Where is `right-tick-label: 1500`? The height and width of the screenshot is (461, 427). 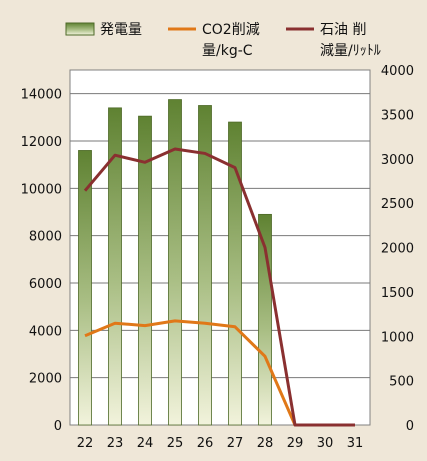 right-tick-label: 1500 is located at coordinates (397, 293).